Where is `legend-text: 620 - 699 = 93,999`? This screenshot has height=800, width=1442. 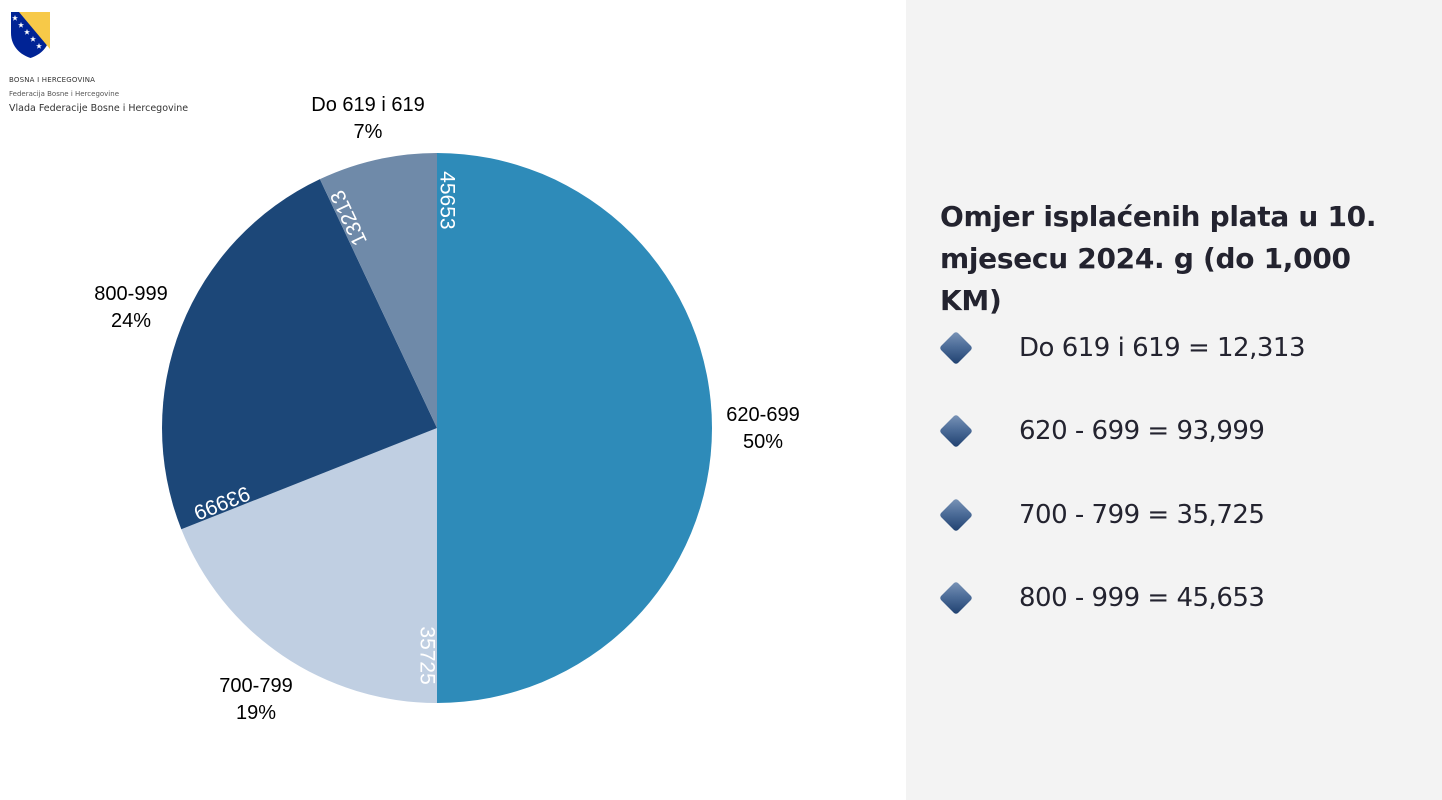
legend-text: 620 - 699 = 93,999 is located at coordinates (1142, 431).